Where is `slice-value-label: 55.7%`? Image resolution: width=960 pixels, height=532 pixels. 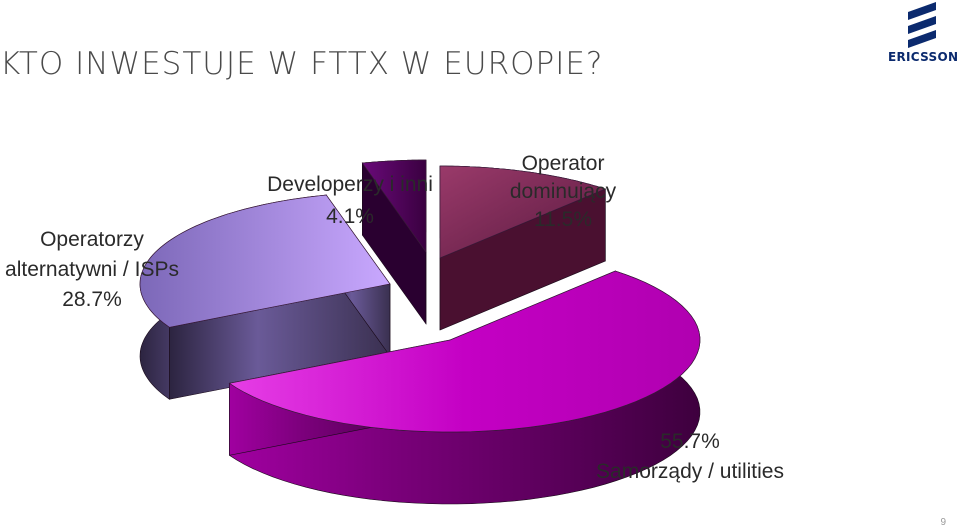 slice-value-label: 55.7% is located at coordinates (690, 441).